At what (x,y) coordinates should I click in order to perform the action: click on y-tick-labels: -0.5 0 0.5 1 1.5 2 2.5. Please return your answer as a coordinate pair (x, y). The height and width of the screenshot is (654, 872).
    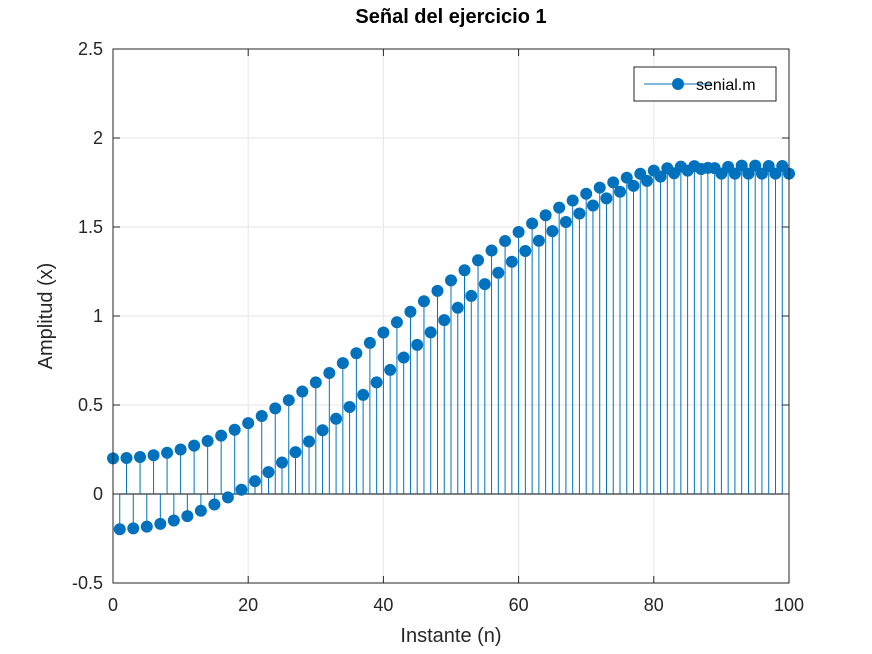
    Looking at the image, I should click on (87, 316).